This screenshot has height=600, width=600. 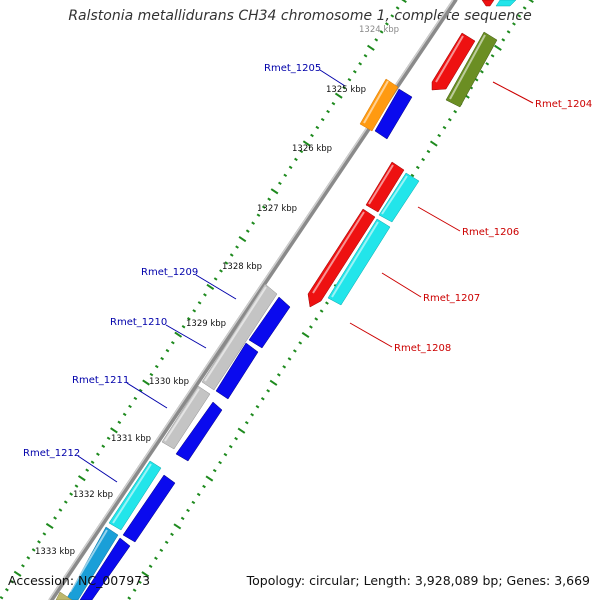 What do you see at coordinates (79, 580) in the screenshot?
I see `accession-text: Accession: NC_007973` at bounding box center [79, 580].